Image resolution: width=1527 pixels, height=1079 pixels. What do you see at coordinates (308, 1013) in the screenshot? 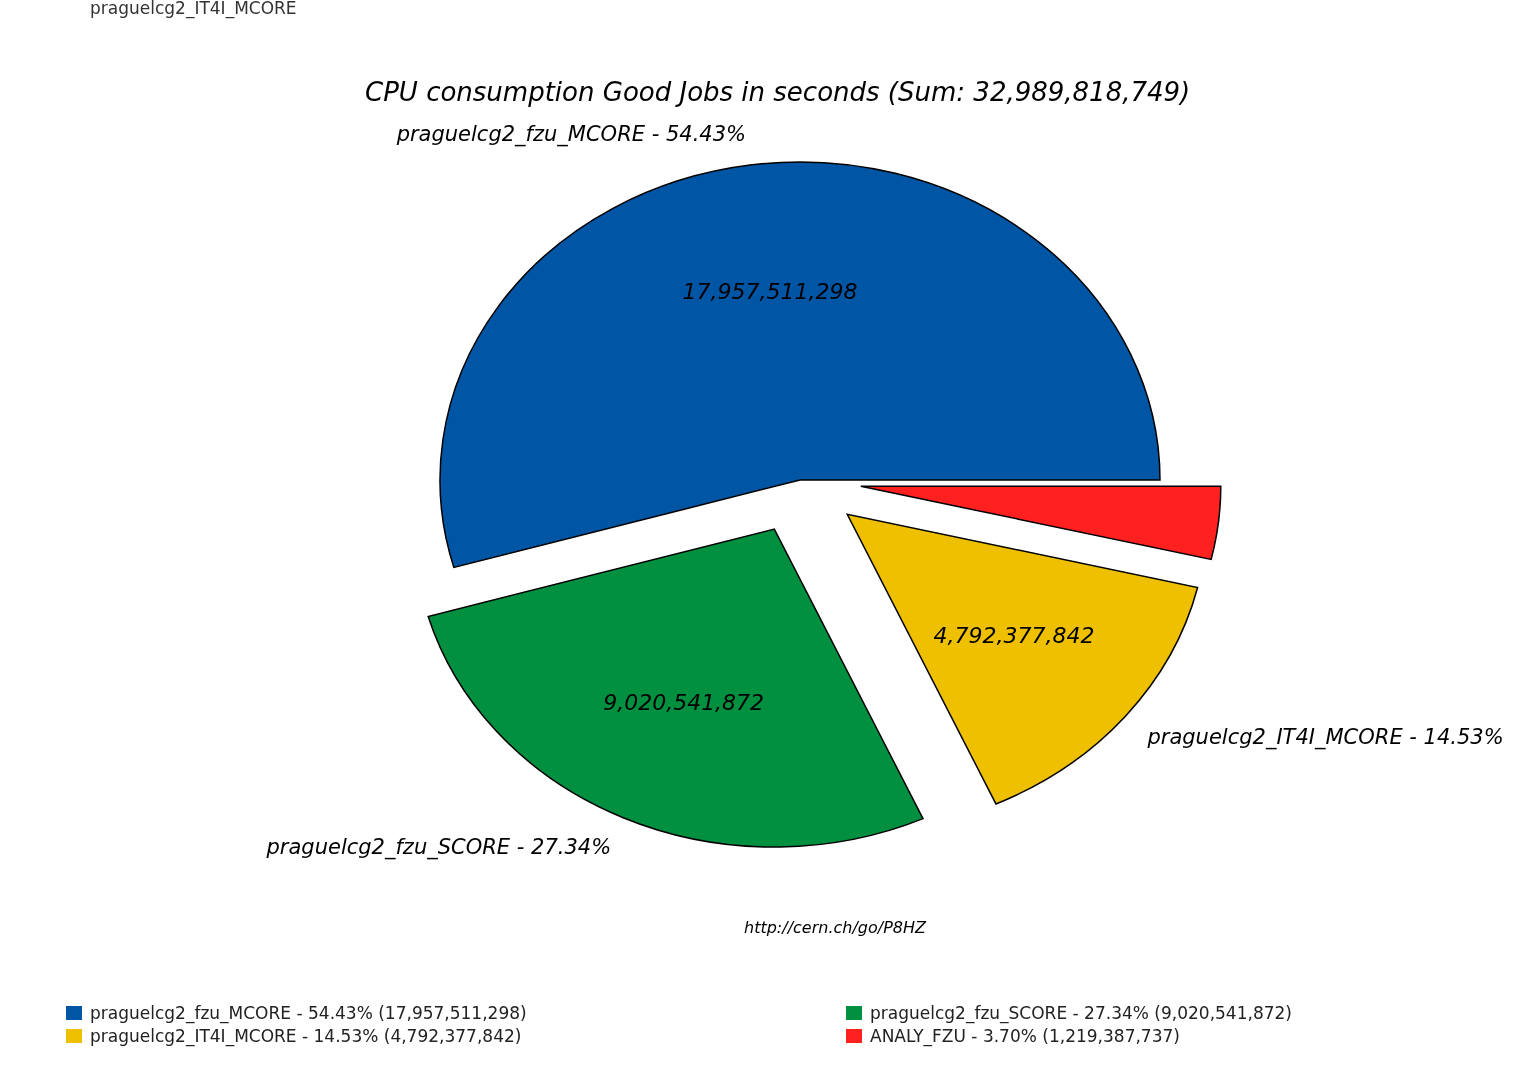
I see `legend-label: praguelcg2_fzu_MCORE - 54.43% (17,957,511,298)` at bounding box center [308, 1013].